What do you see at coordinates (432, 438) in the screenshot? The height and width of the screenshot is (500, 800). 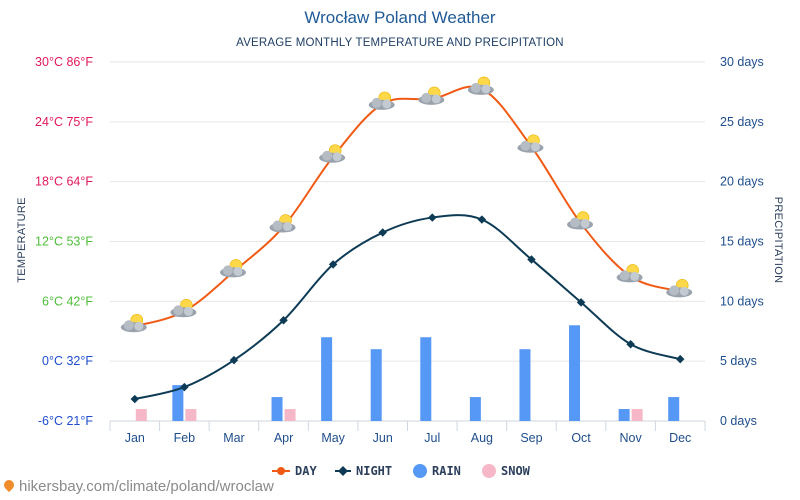 I see `x-tick-label: Jul` at bounding box center [432, 438].